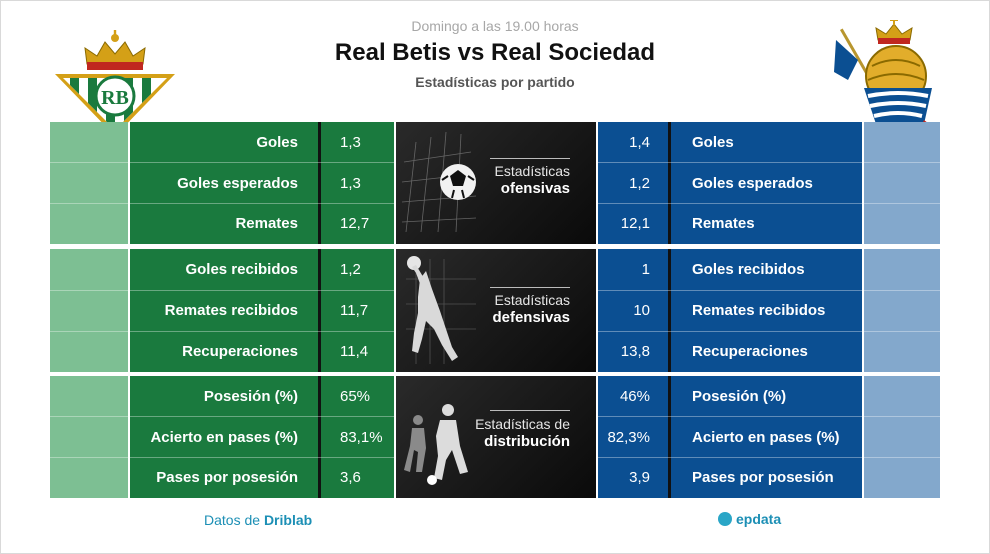 Image resolution: width=990 pixels, height=554 pixels. Describe the element at coordinates (231, 310) in the screenshot. I see `row-label-left: Remates recibidos` at that location.